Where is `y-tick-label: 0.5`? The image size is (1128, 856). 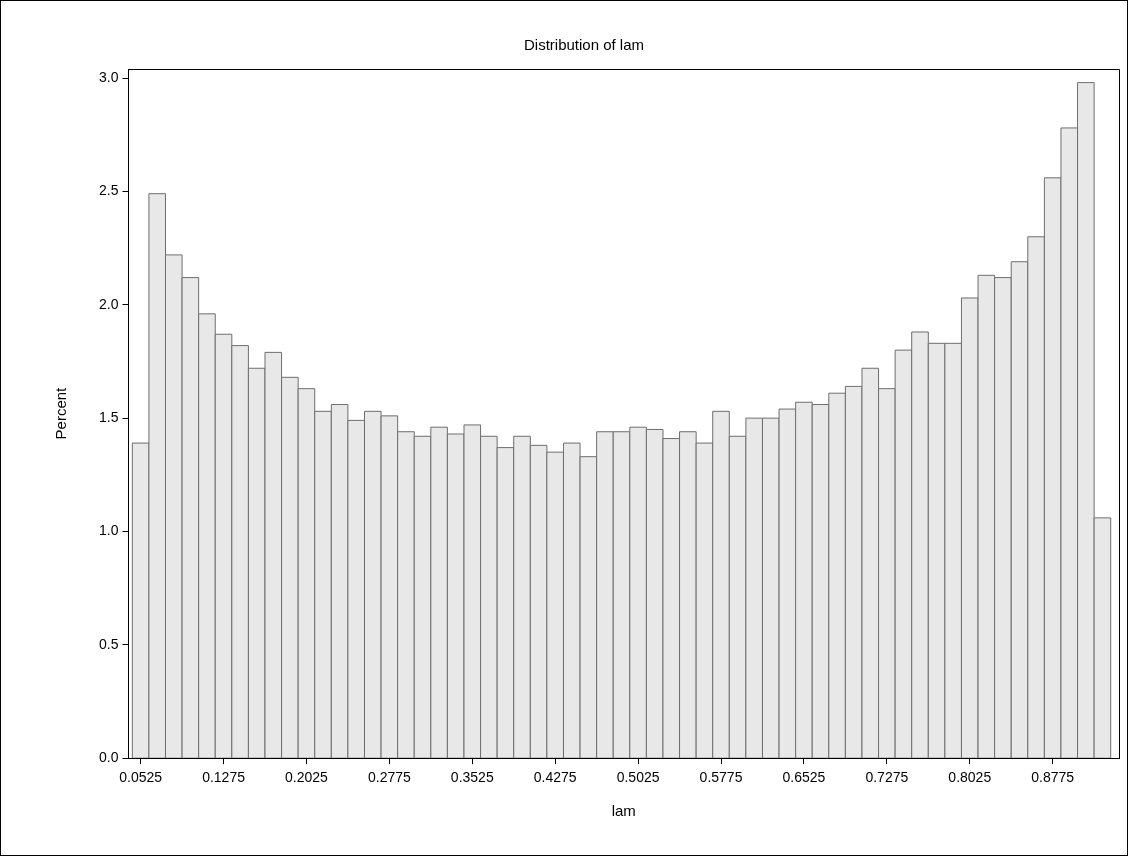 y-tick-label: 0.5 is located at coordinates (108, 643).